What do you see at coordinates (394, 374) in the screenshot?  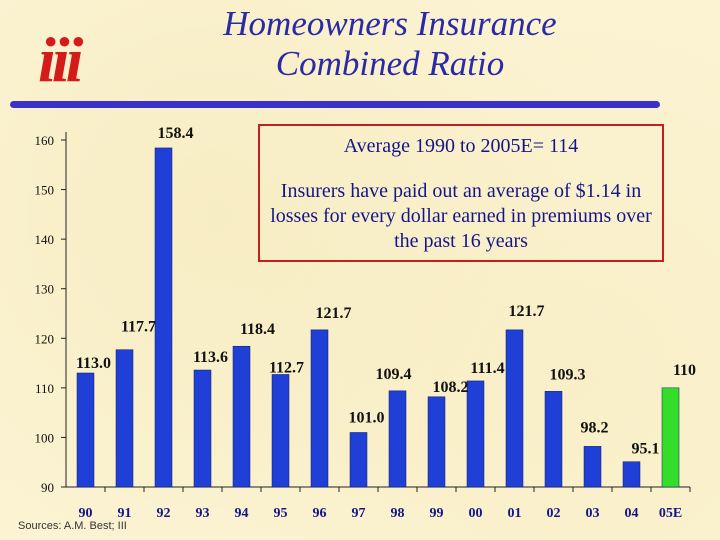 I see `data-label: 109.4` at bounding box center [394, 374].